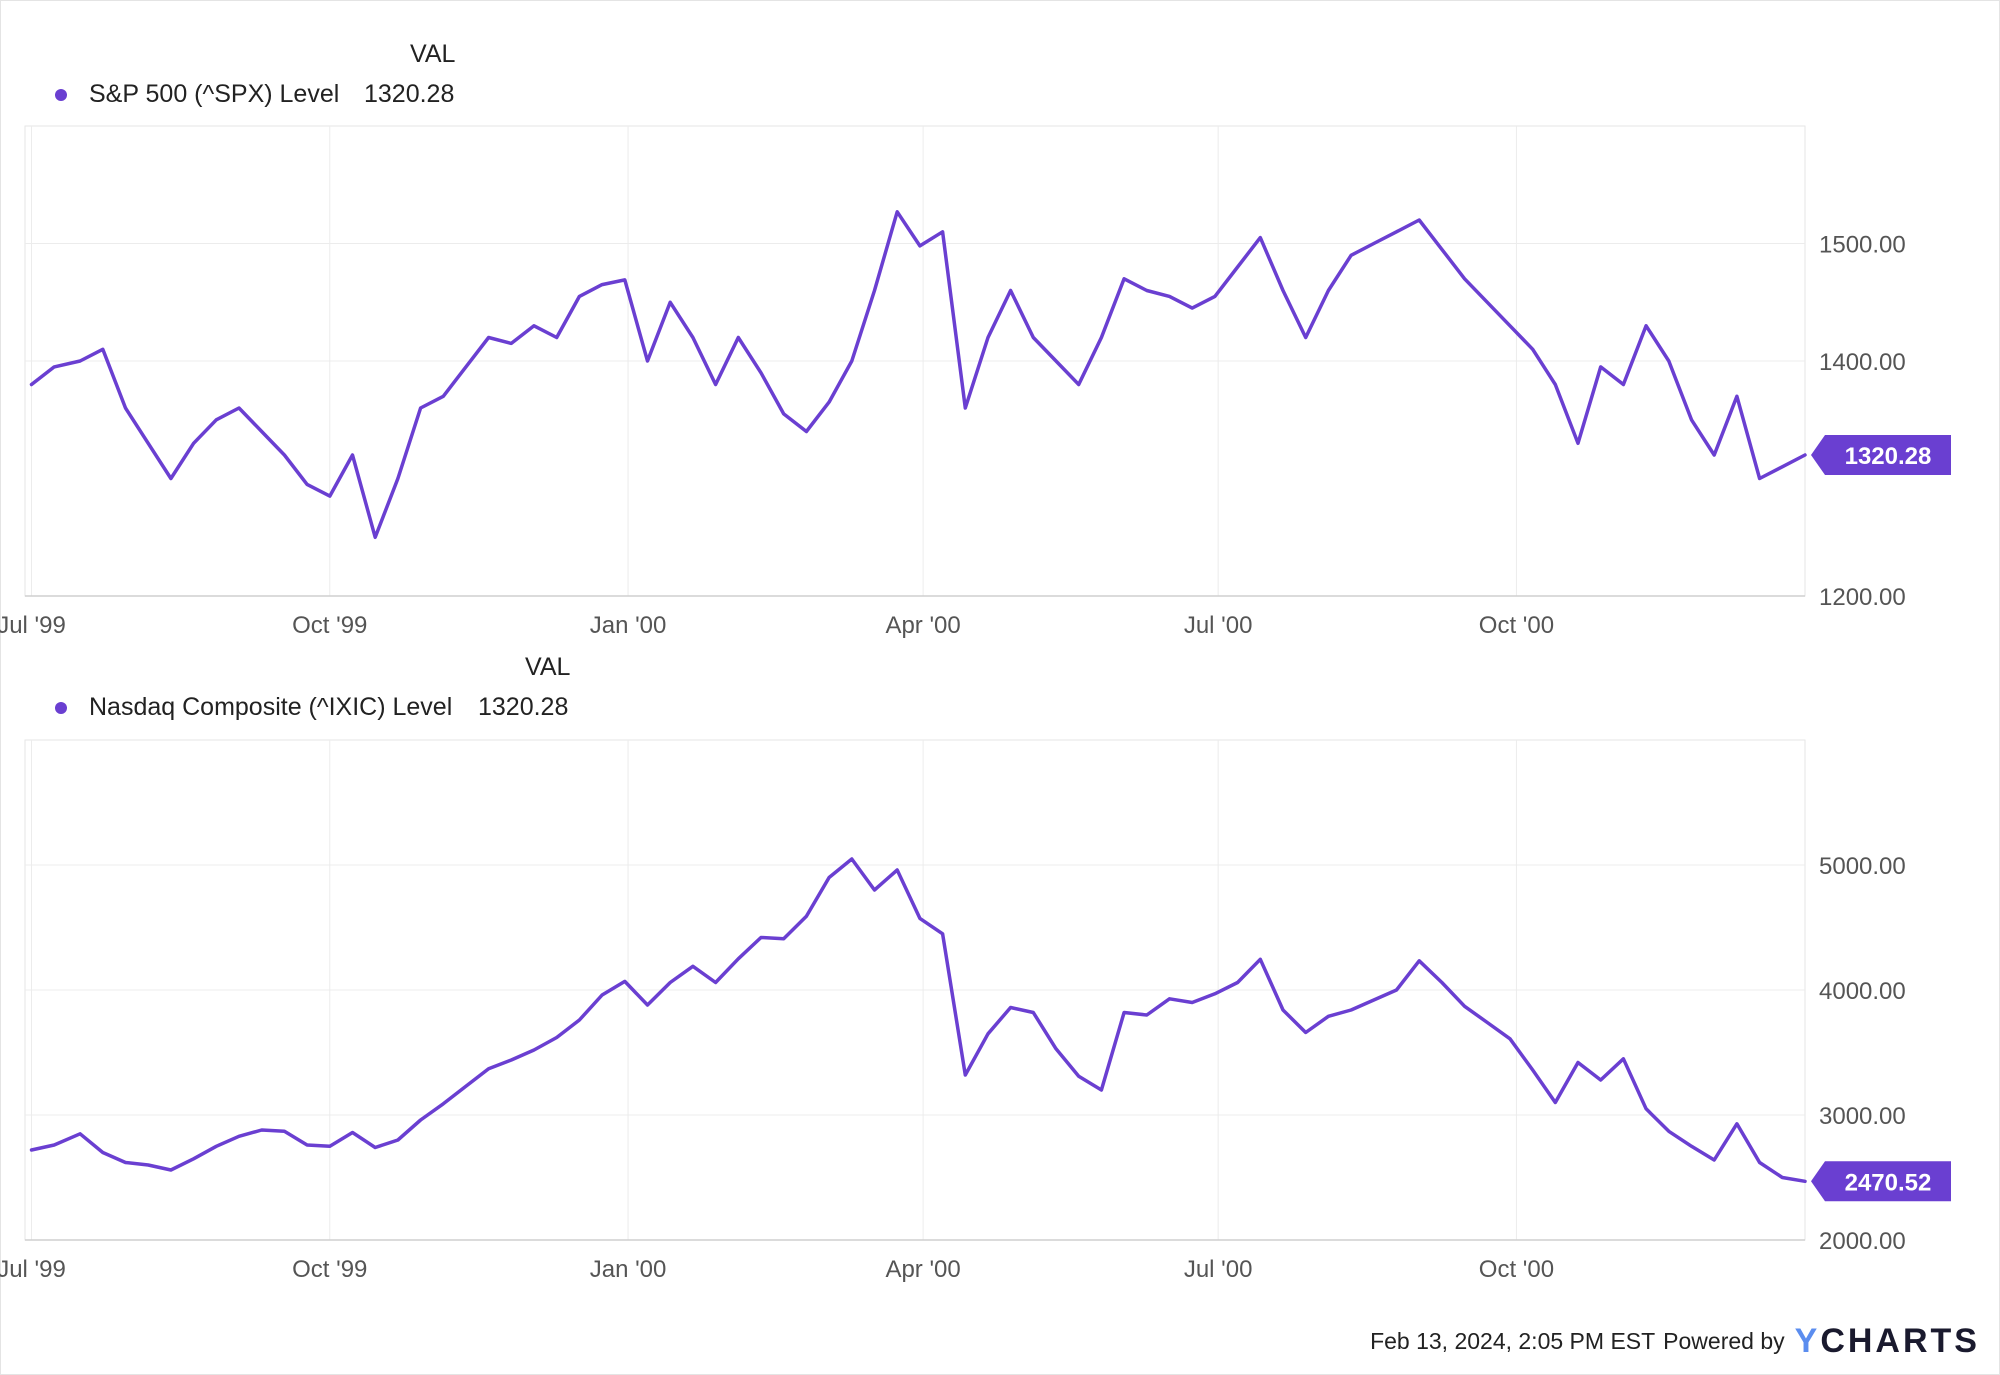 The image size is (2000, 1375). Describe the element at coordinates (1862, 866) in the screenshot. I see `ixic-y-tick-label: 5000.00` at that location.